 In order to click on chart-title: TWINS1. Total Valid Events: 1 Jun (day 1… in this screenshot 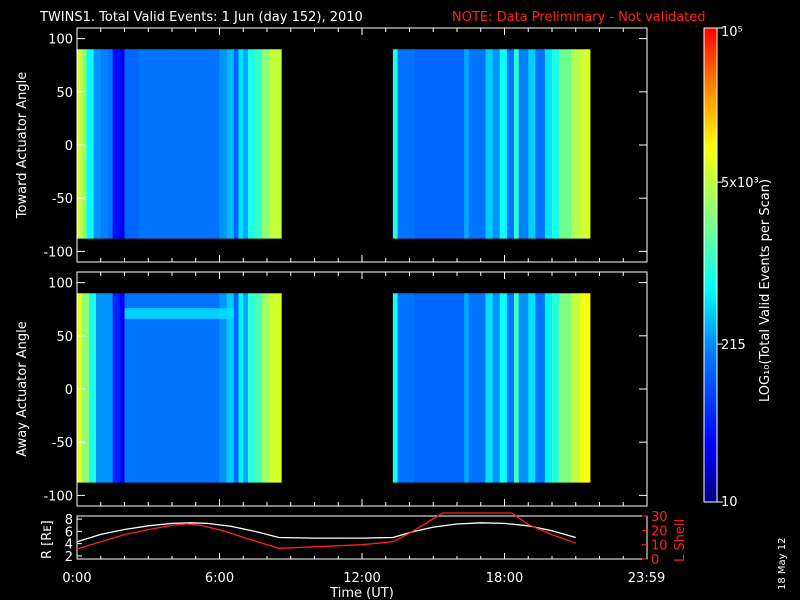, I will do `click(201, 17)`.